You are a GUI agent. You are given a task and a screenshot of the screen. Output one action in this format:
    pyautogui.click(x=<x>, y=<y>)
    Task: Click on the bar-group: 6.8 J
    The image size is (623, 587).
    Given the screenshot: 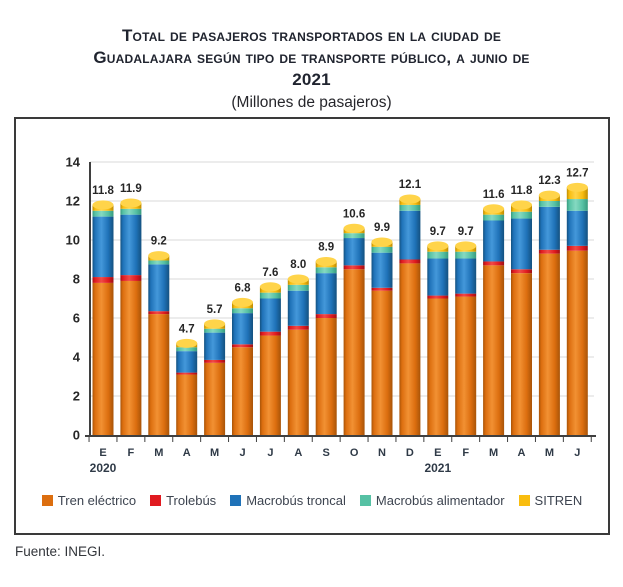 What is the action you would take?
    pyautogui.click(x=242, y=370)
    